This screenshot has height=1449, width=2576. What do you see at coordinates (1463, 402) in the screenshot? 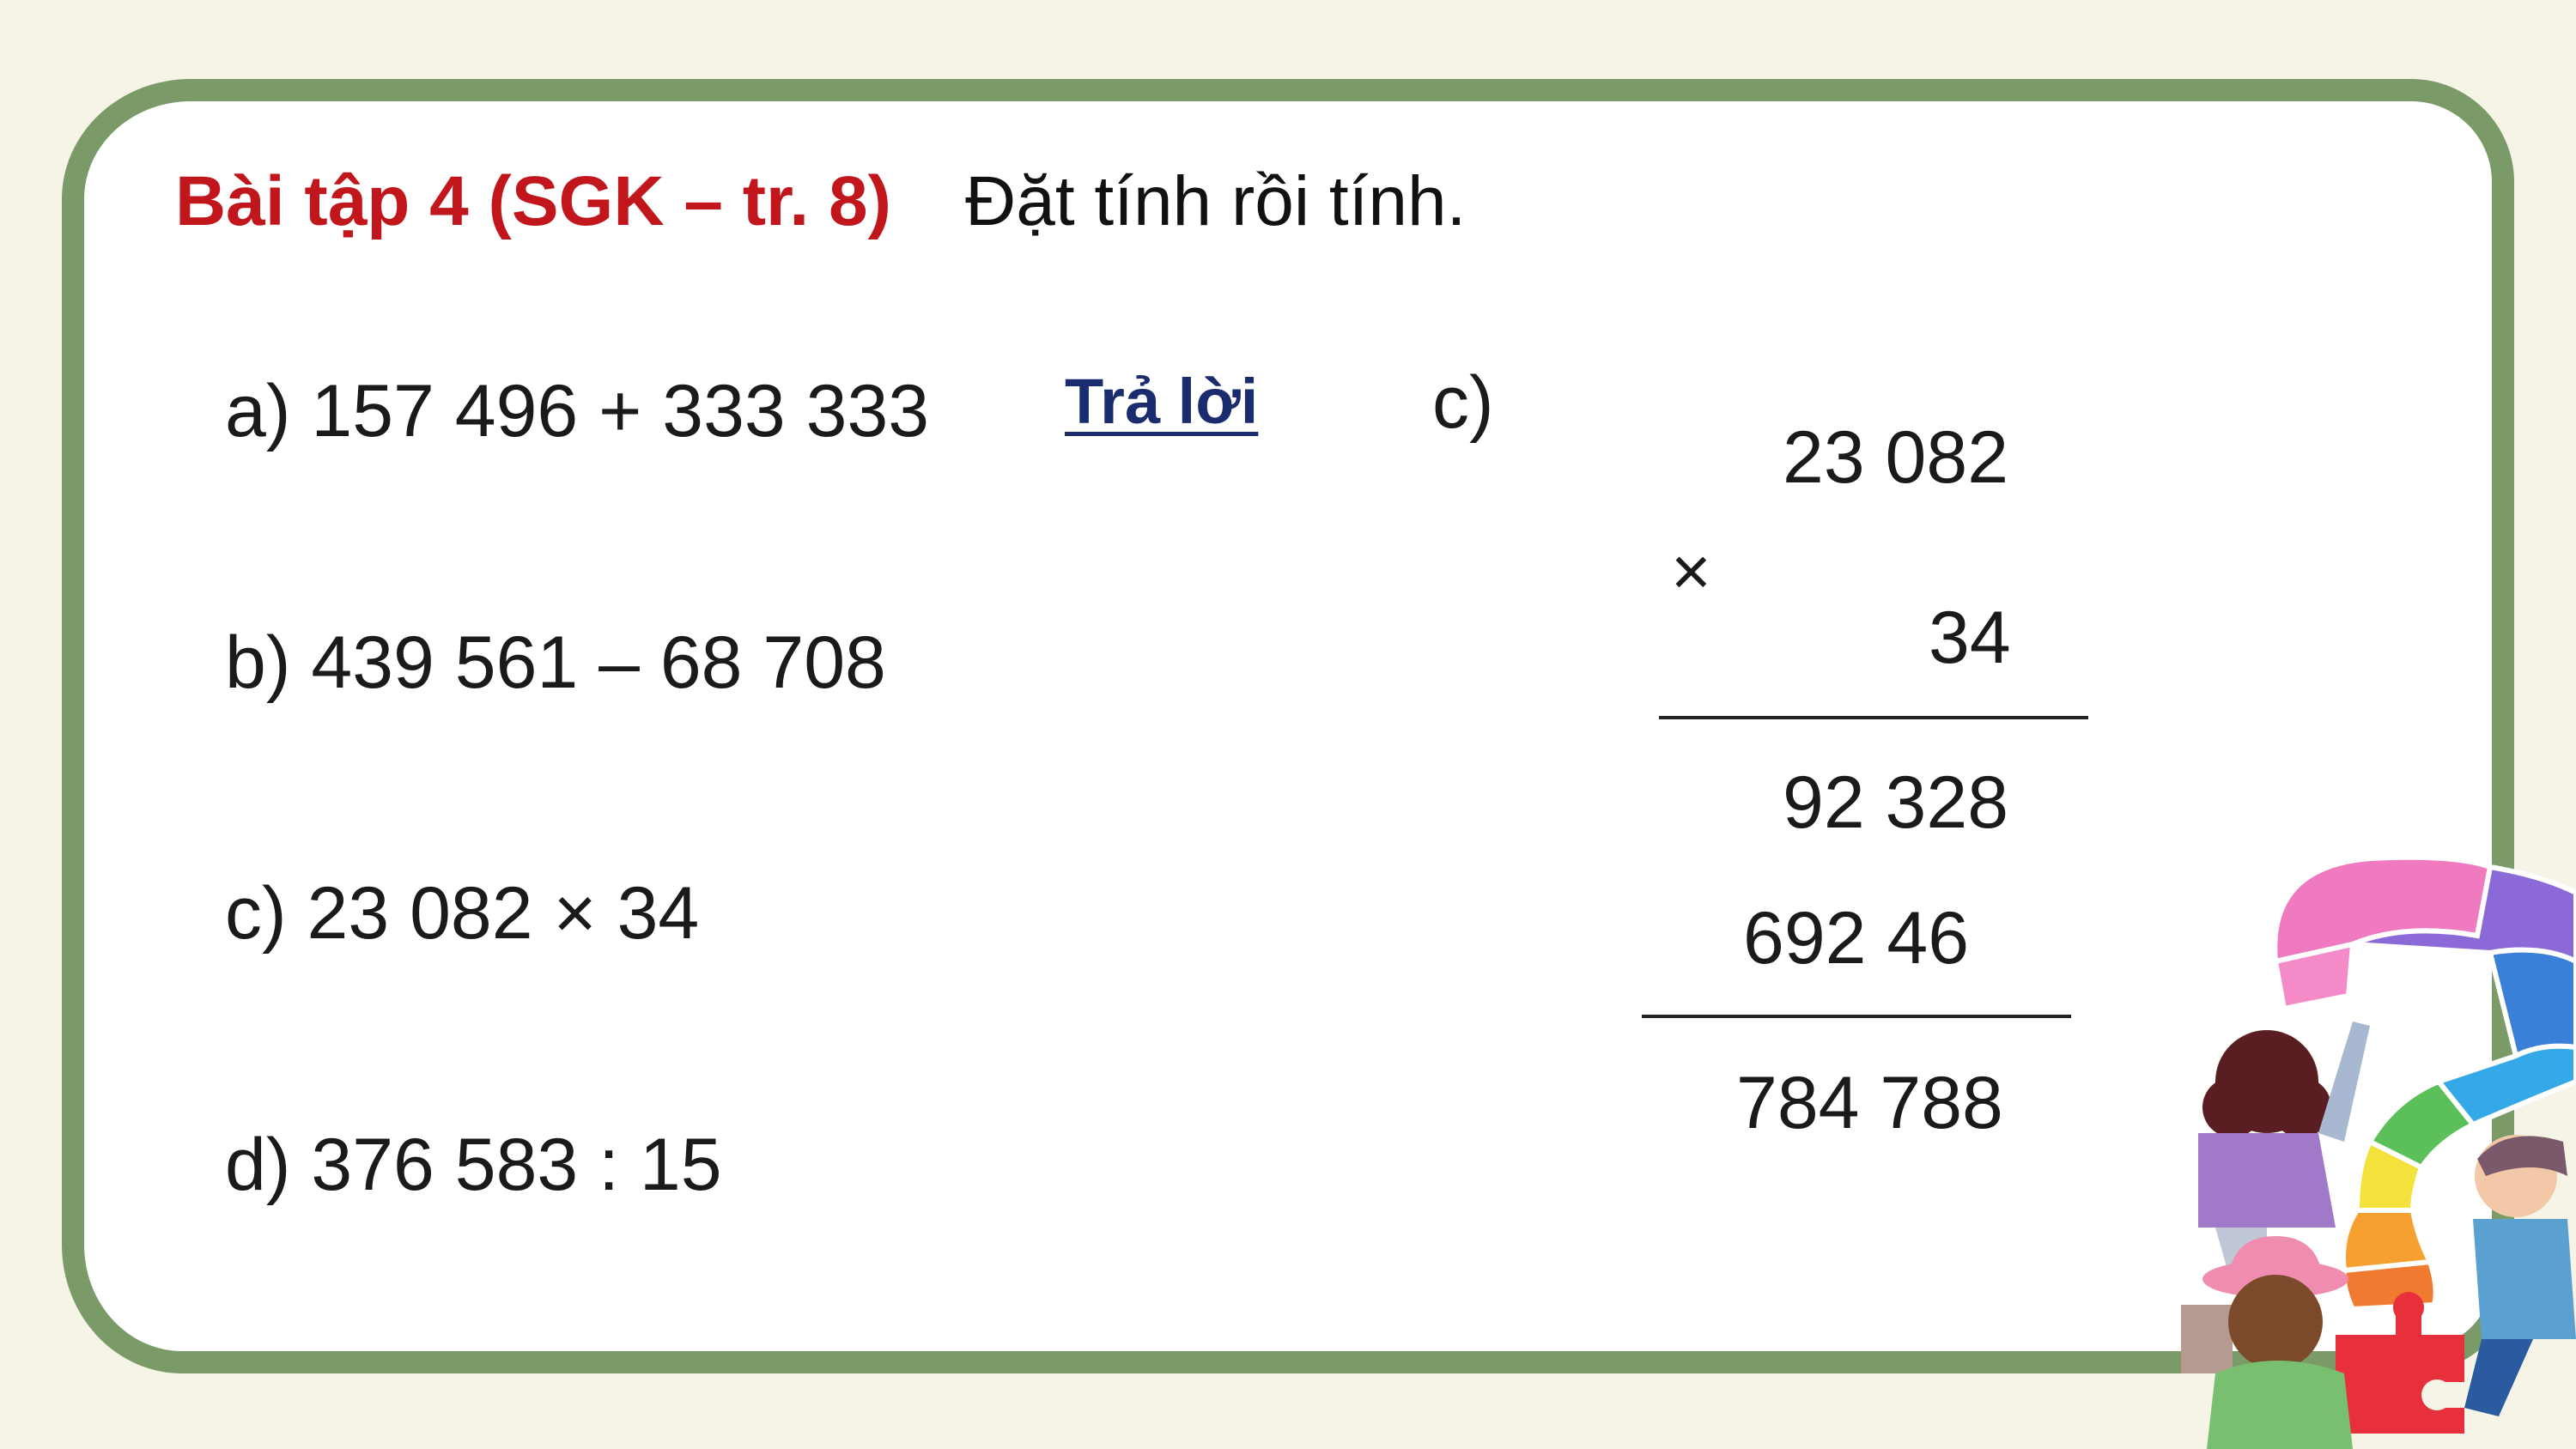
I see `solution-label: c)` at bounding box center [1463, 402].